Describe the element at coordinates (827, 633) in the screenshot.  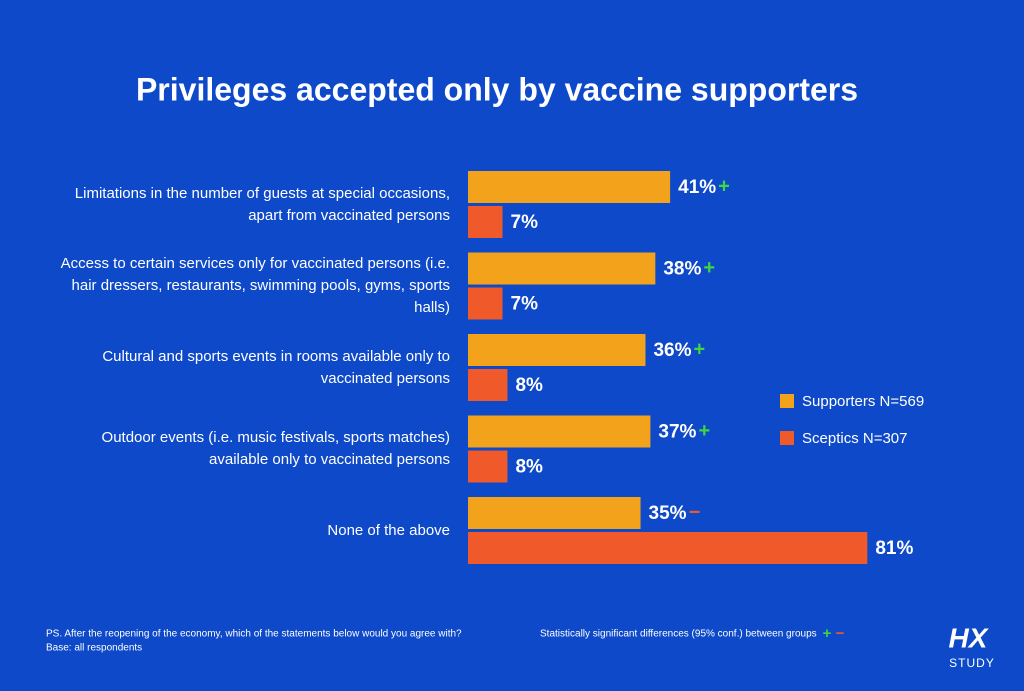
I see `significance-symbol: +` at that location.